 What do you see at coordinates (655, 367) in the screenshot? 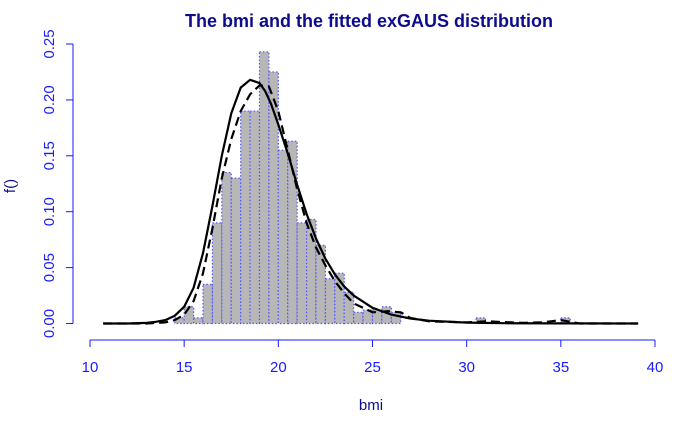
I see `x-tick-label-40: 40` at bounding box center [655, 367].